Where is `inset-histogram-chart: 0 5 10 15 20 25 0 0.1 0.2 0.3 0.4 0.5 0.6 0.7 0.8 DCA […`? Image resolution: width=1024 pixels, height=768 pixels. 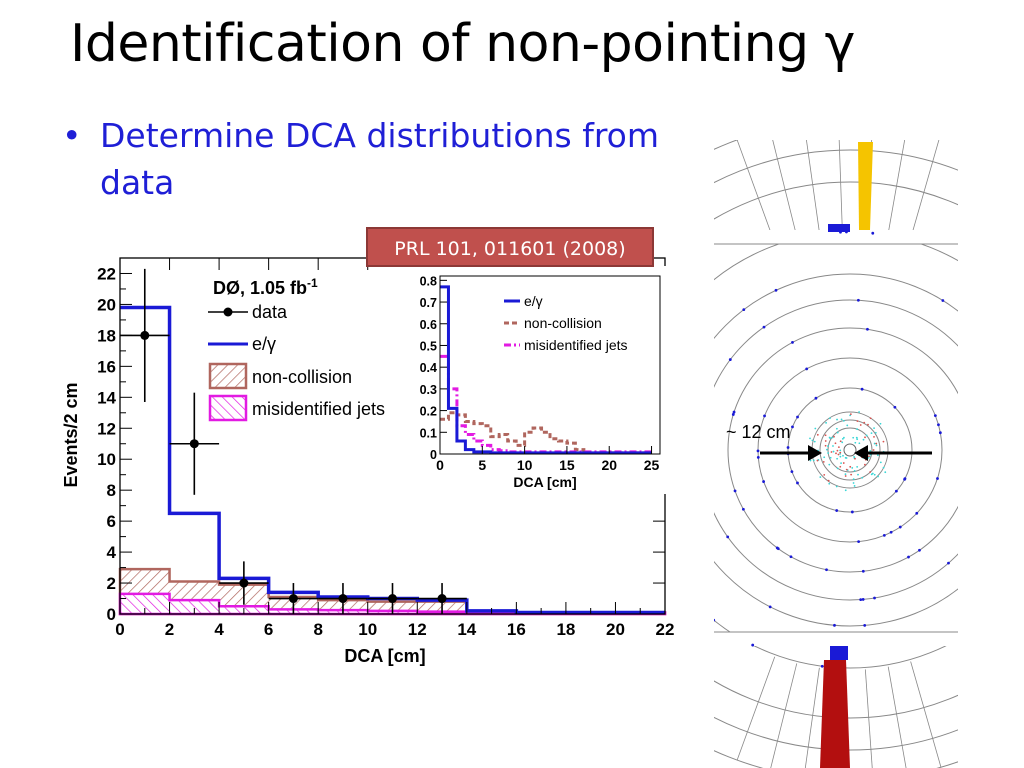 inset-histogram-chart: 0 5 10 15 20 25 0 0.1 0.2 0.3 0.4 0.5 0.6 0.7 0.8 DCA [… is located at coordinates (534, 380).